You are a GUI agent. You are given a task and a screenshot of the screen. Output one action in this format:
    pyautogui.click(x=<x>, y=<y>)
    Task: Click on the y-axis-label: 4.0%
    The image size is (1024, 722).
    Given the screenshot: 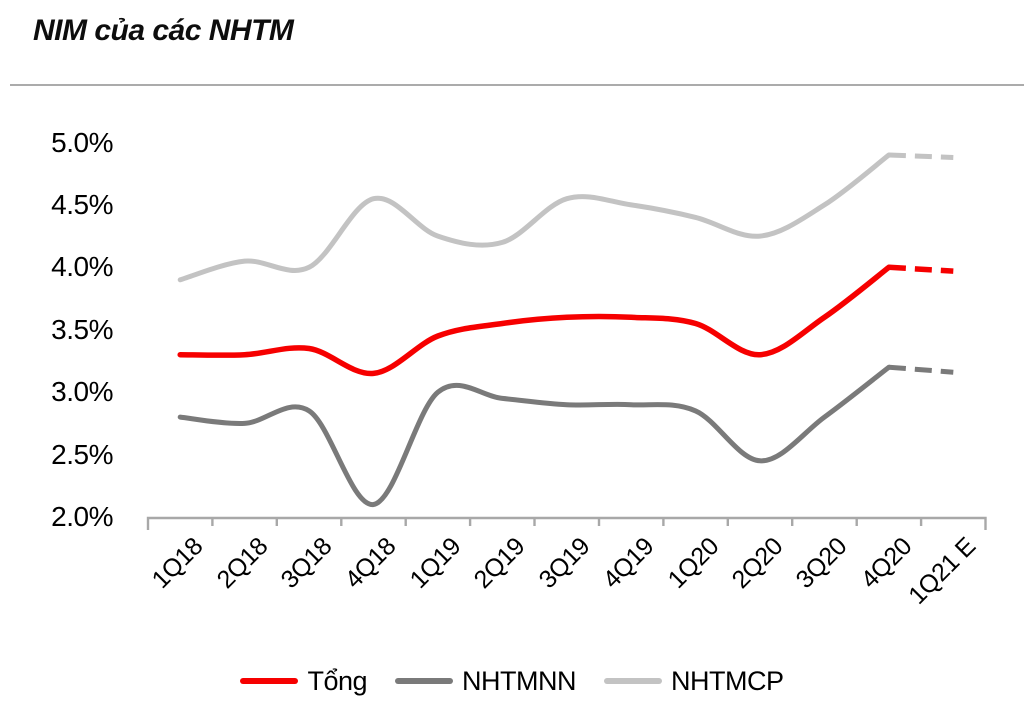 What is the action you would take?
    pyautogui.click(x=82, y=266)
    